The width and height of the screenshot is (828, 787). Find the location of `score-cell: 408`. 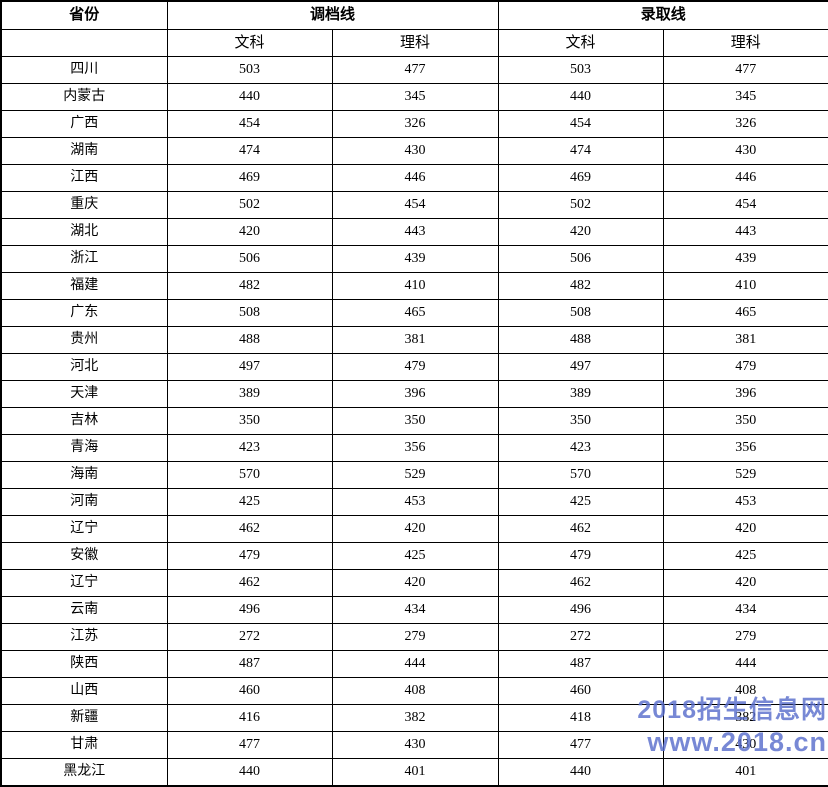

score-cell: 408 is located at coordinates (745, 691).